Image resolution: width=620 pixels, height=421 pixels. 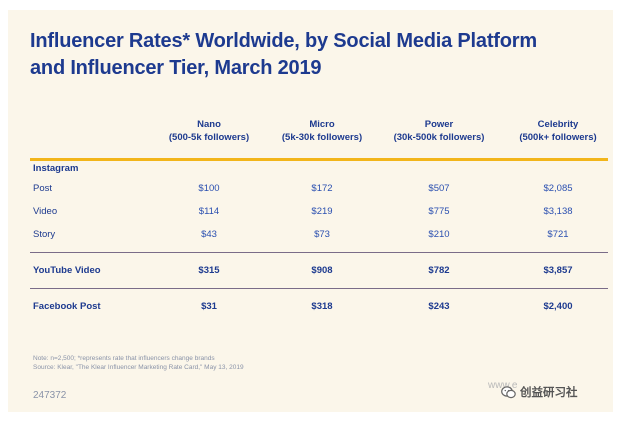 What do you see at coordinates (45, 211) in the screenshot?
I see `row-label-instagram-video: Video` at bounding box center [45, 211].